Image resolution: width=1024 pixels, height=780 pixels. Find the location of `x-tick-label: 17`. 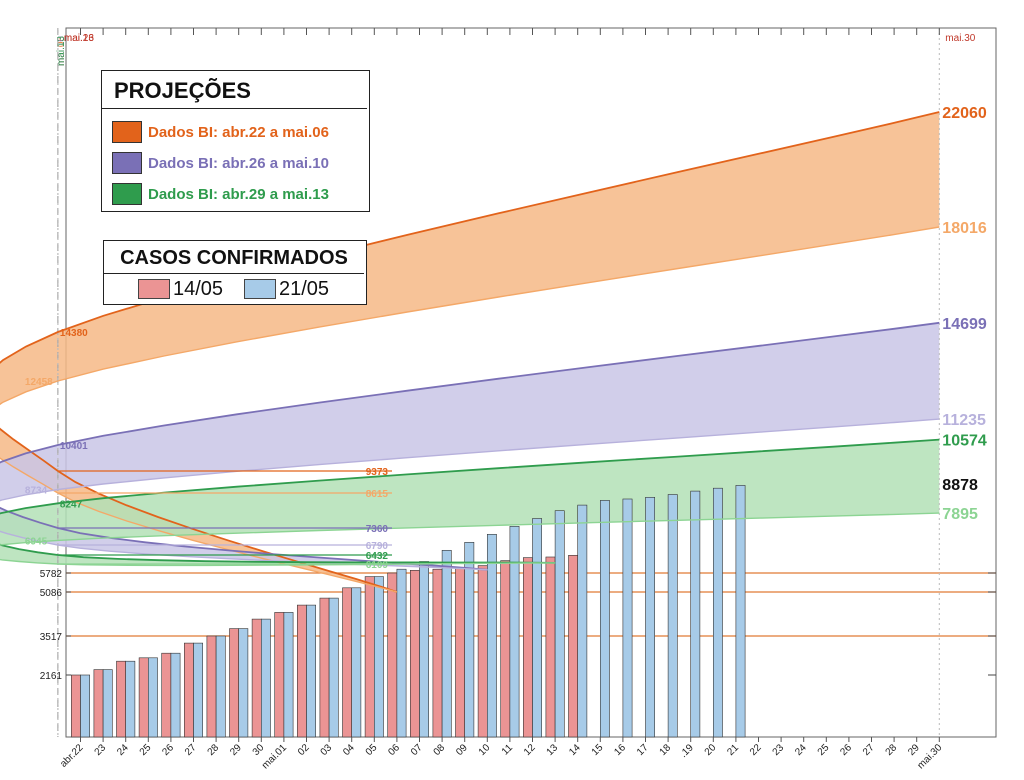

x-tick-label: 17 is located at coordinates (643, 750).